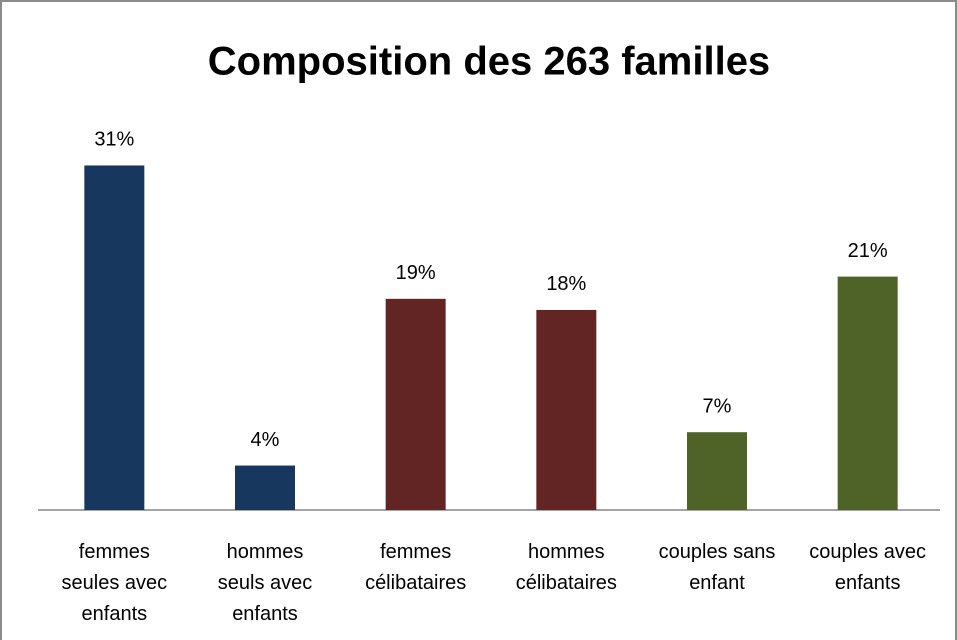 Image resolution: width=957 pixels, height=640 pixels. What do you see at coordinates (265, 440) in the screenshot?
I see `data-label: 4%` at bounding box center [265, 440].